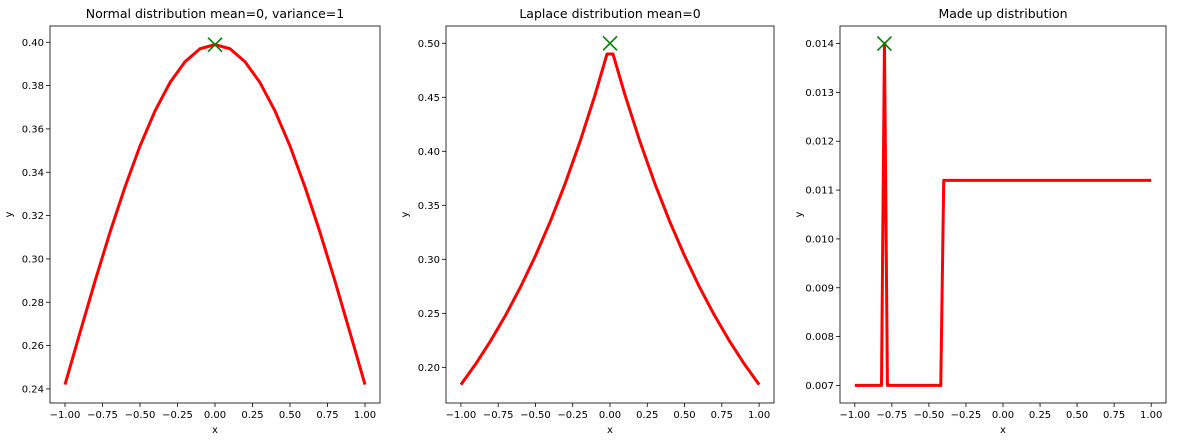 This screenshot has height=441, width=1177. Describe the element at coordinates (33, 86) in the screenshot. I see `y-tick-label: 0.38` at that location.